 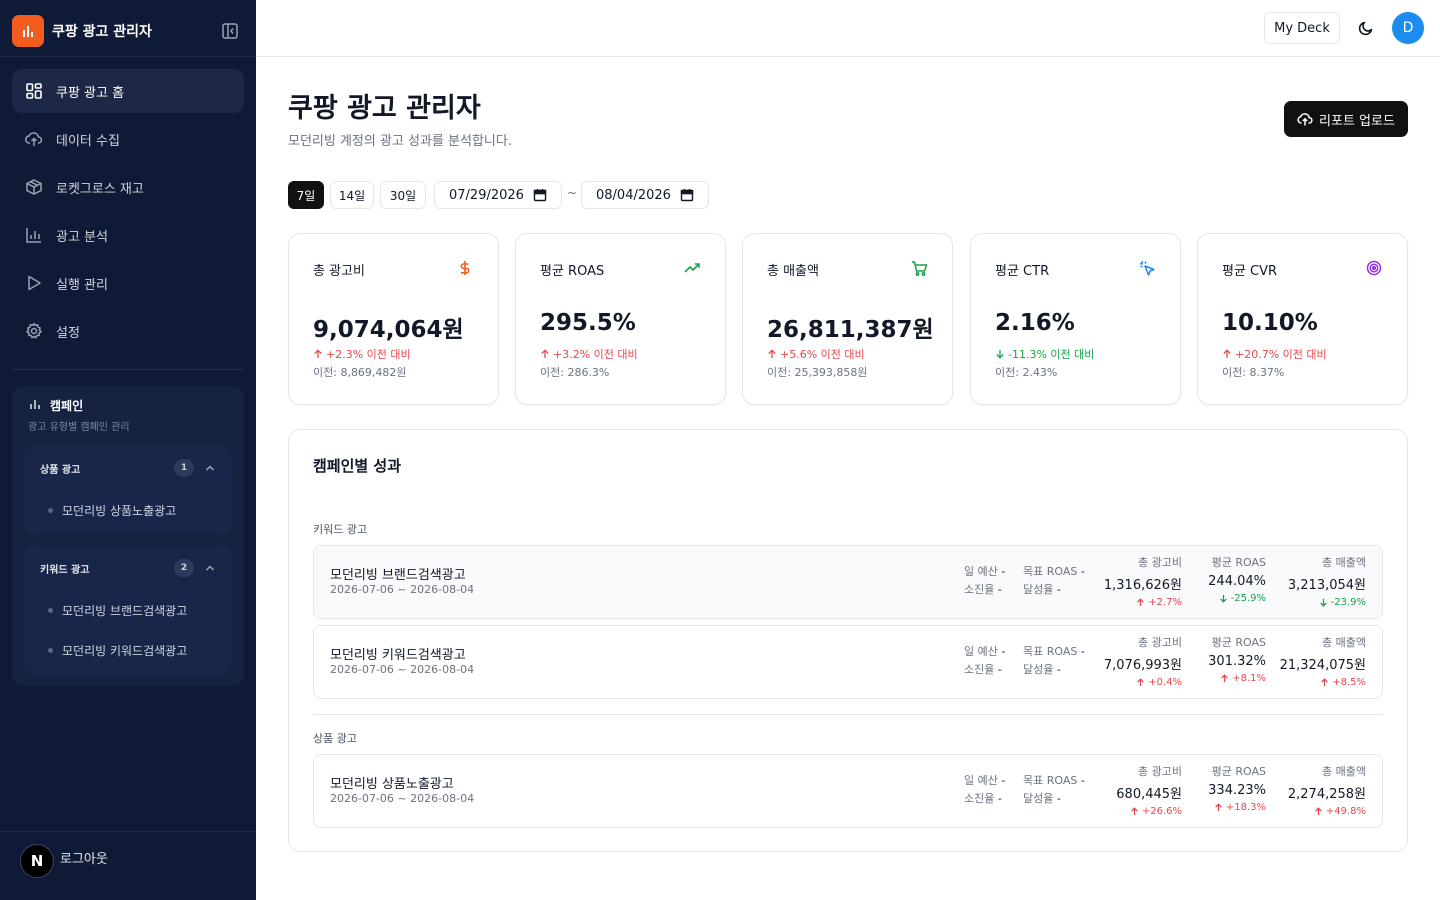 What do you see at coordinates (1223, 598) in the screenshot?
I see `arrow-down-icon` at bounding box center [1223, 598].